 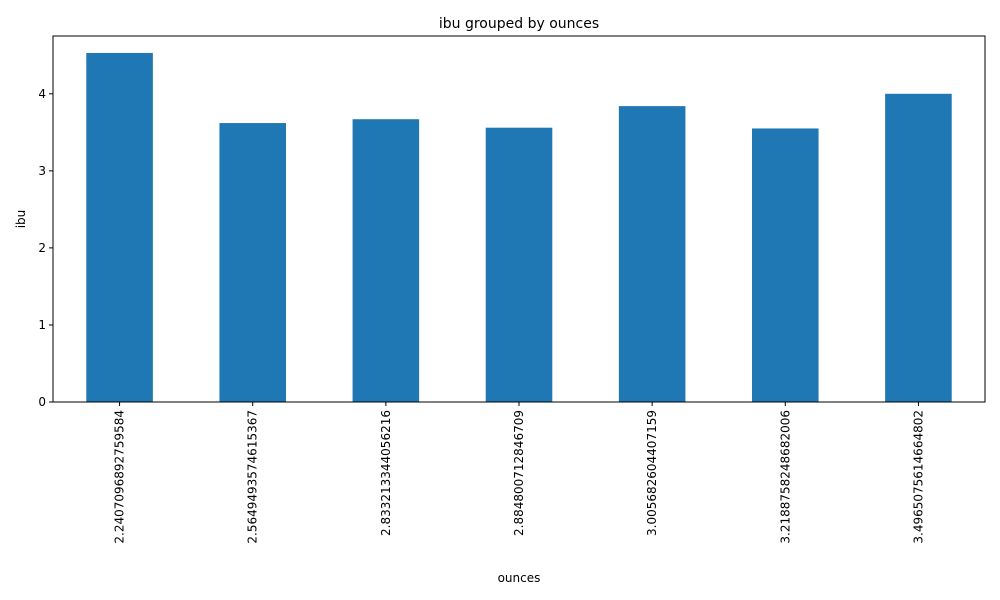 I want to click on x-axis-label: ounces, so click(x=519, y=578).